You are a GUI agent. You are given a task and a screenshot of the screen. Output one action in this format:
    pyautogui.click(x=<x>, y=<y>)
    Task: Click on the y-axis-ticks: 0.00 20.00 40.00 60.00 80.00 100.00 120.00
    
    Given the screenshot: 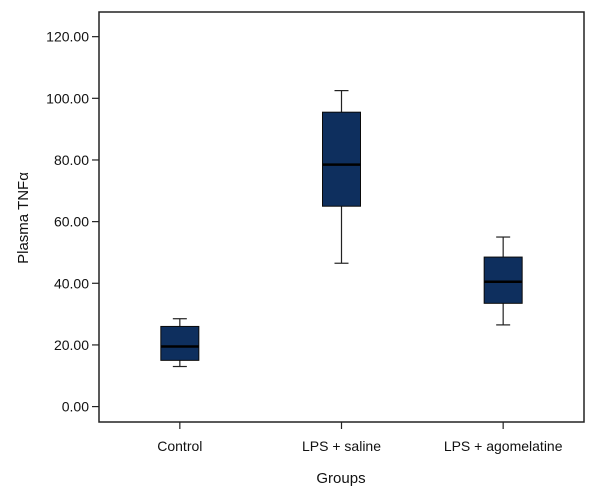 What is the action you would take?
    pyautogui.click(x=72, y=222)
    